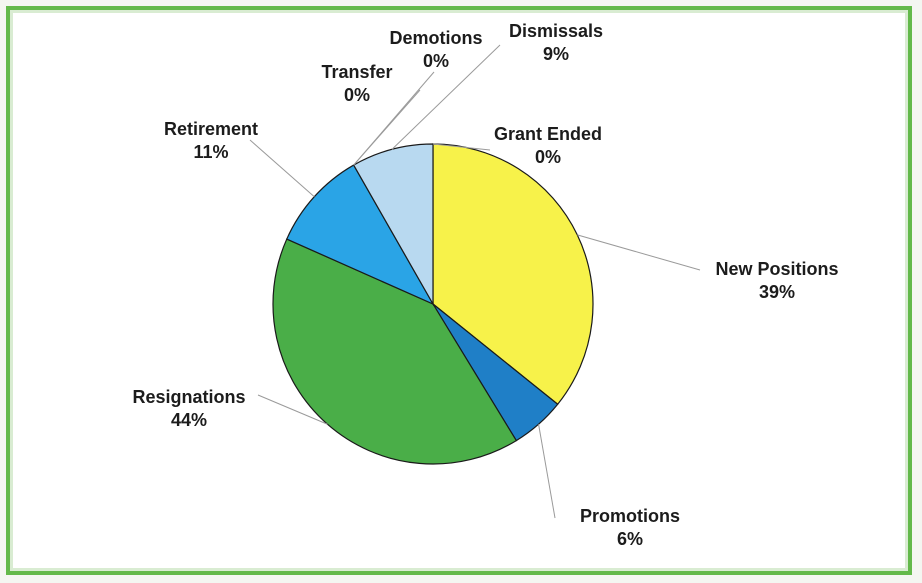 Image resolution: width=922 pixels, height=583 pixels. I want to click on label-demotions: Demotions 0%, so click(435, 49).